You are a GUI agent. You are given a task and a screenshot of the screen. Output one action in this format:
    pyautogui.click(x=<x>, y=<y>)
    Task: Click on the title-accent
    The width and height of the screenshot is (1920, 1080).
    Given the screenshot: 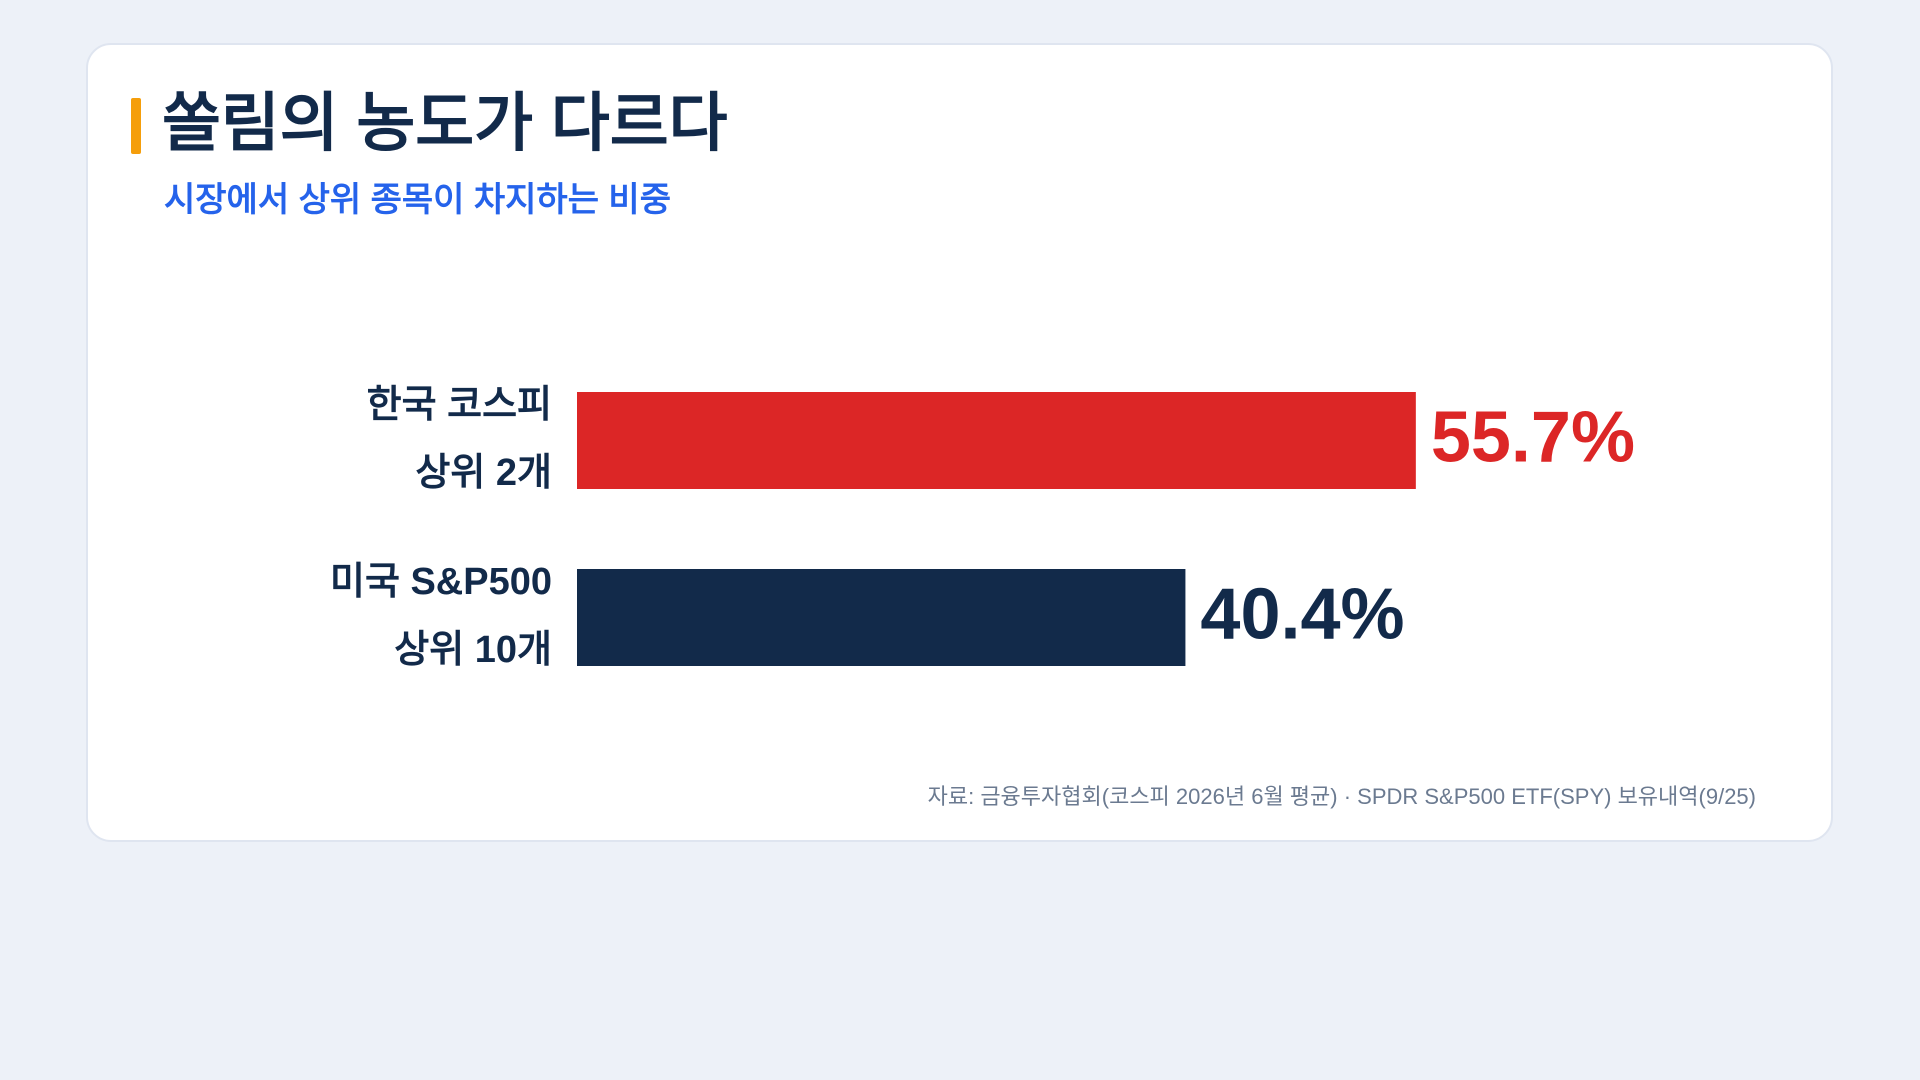 What is the action you would take?
    pyautogui.click(x=136, y=126)
    